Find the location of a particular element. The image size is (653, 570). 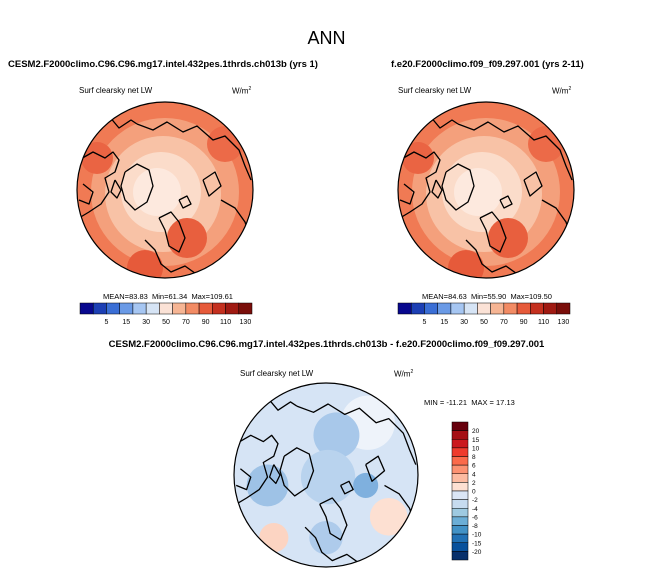

panel3-colorbar-tick-label: 2 is located at coordinates (474, 483).